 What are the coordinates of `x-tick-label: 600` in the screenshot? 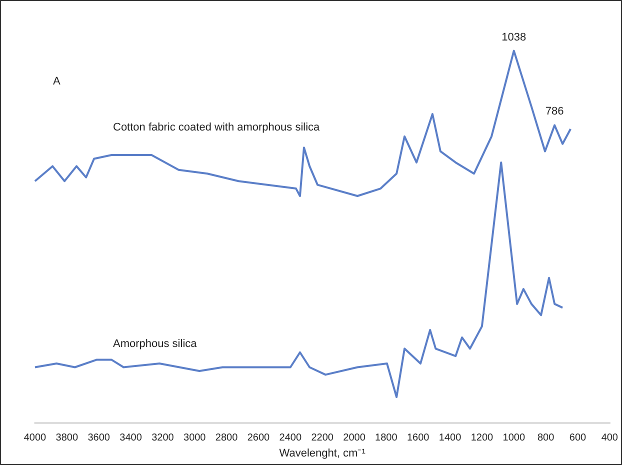 It's located at (578, 438).